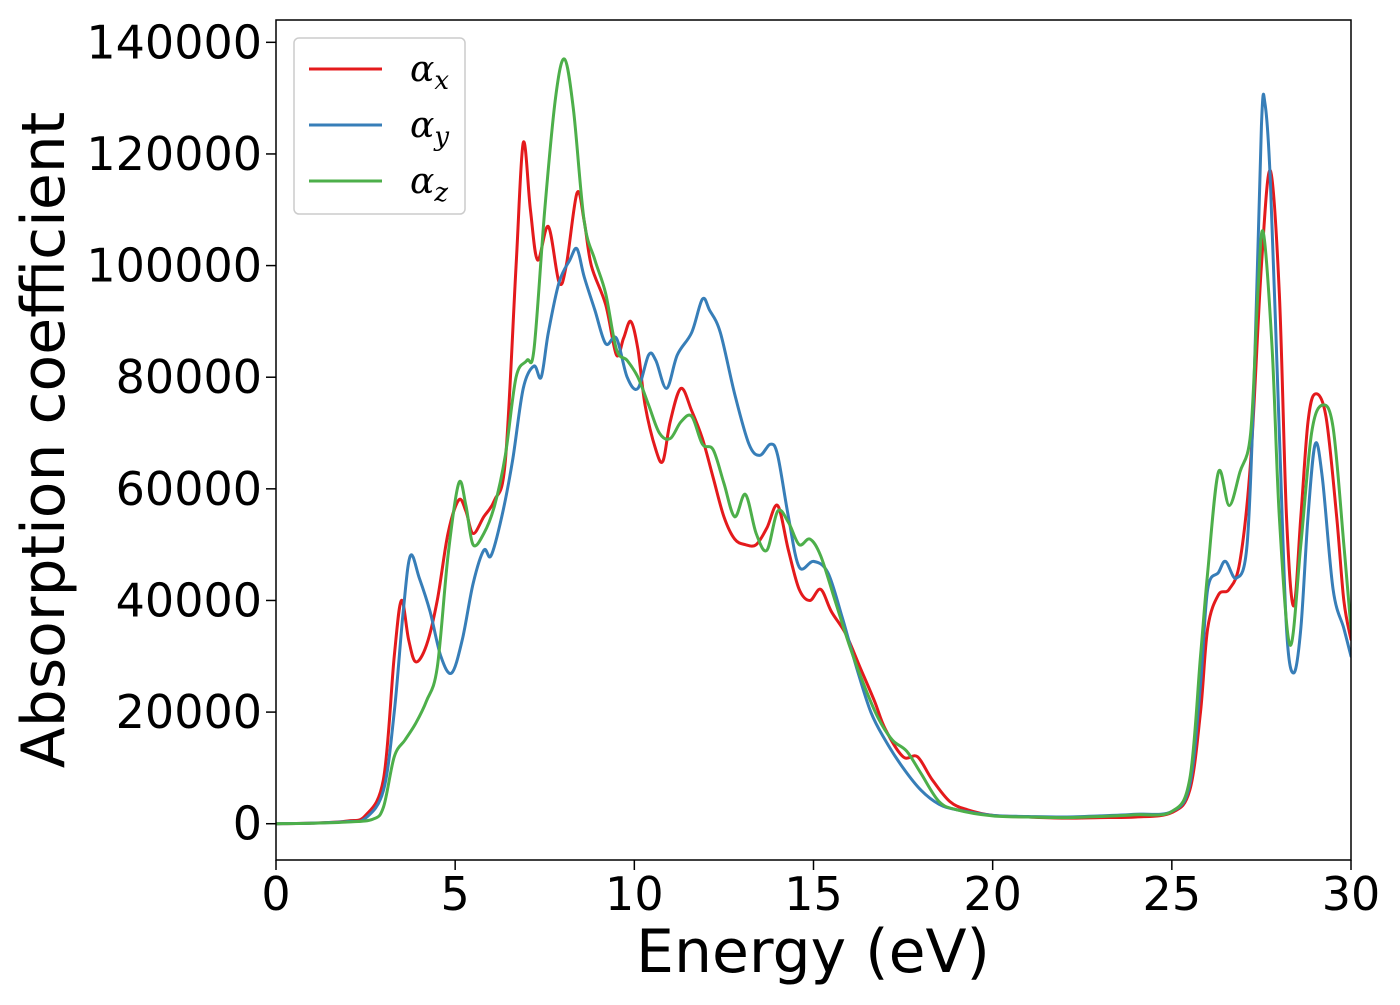 This screenshot has width=1400, height=1005. What do you see at coordinates (44, 440) in the screenshot?
I see `y-axis-title: Absorption coefficient` at bounding box center [44, 440].